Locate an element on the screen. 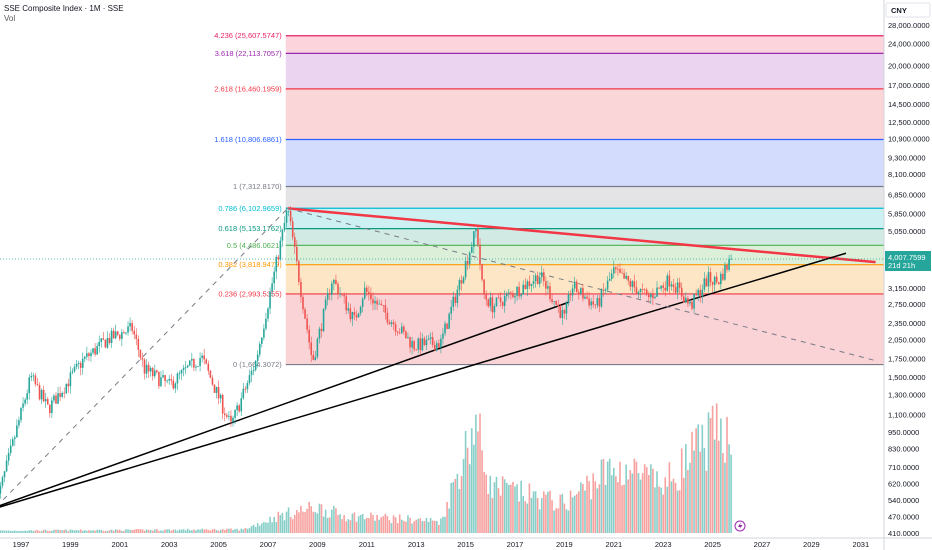 The height and width of the screenshot is (550, 932). fib-level-label: 0.5 (4,486.0621) is located at coordinates (255, 245).